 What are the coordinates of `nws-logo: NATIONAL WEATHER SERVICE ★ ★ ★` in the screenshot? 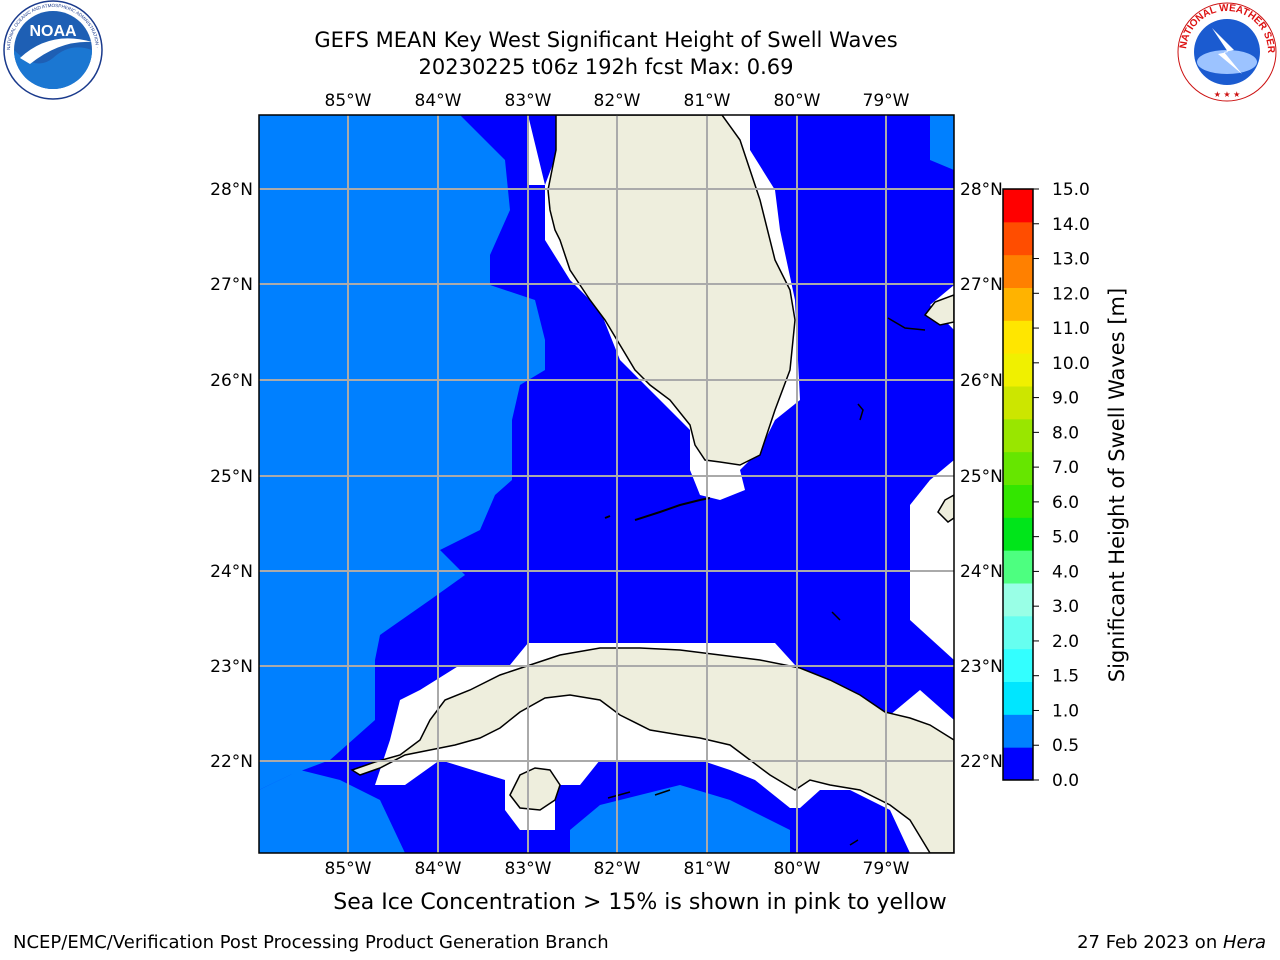 It's located at (1224, 51).